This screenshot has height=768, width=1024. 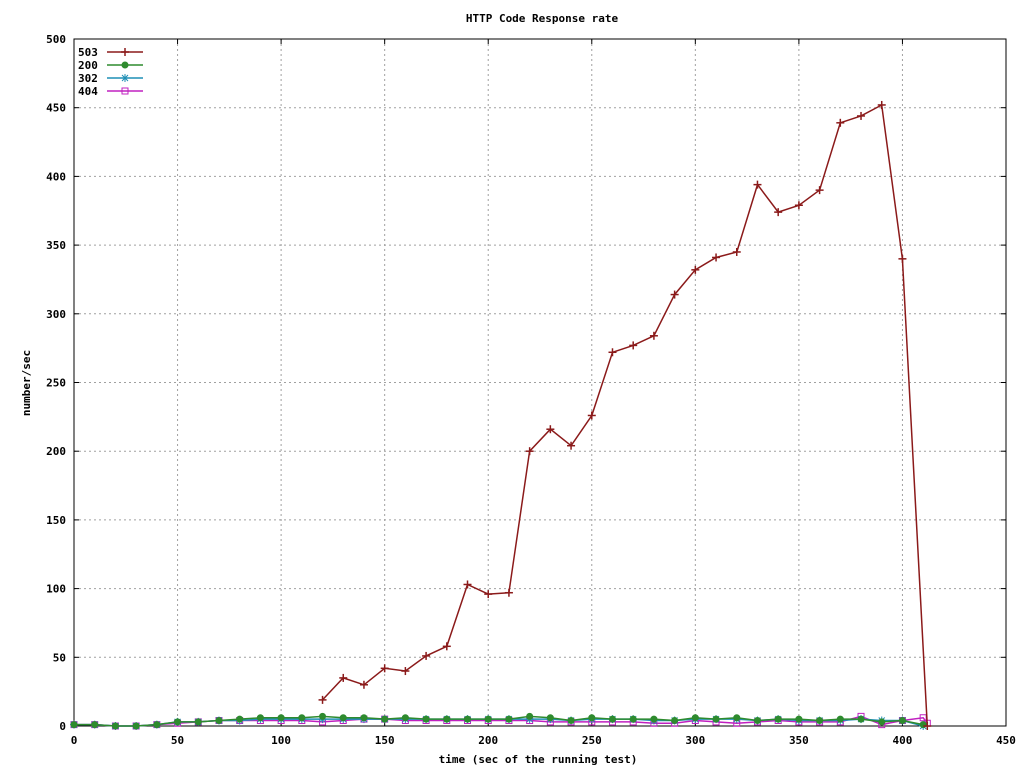 I want to click on y-axis-label: number/sec, so click(x=26, y=383).